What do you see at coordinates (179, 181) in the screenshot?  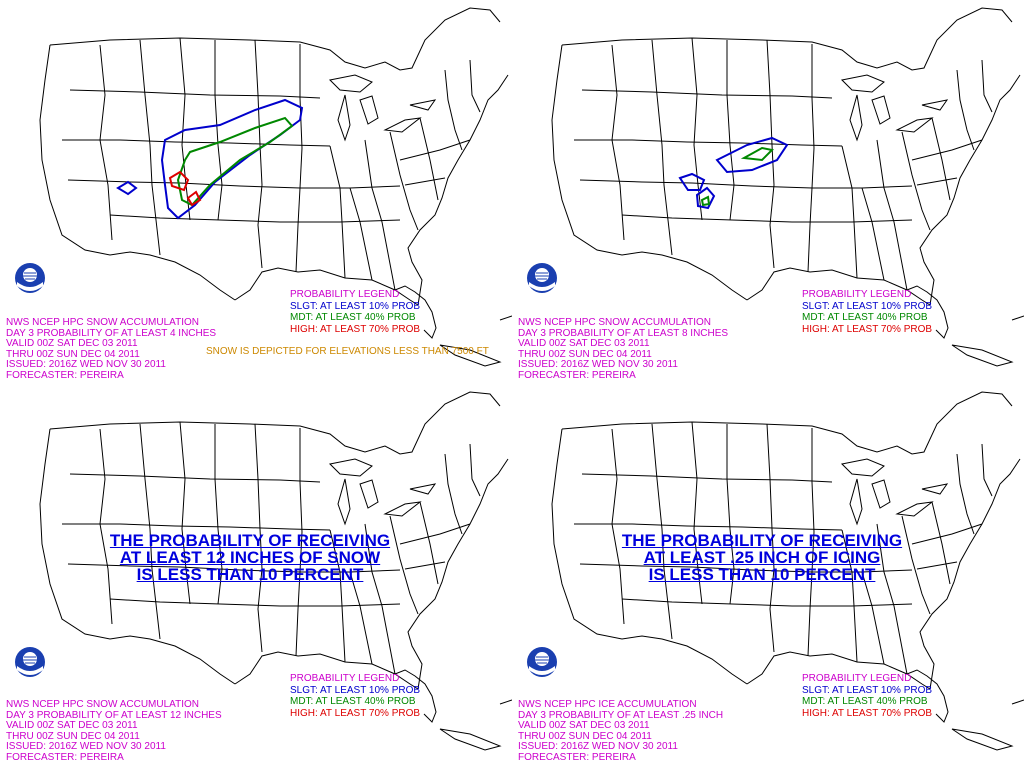 I see `high-contour` at bounding box center [179, 181].